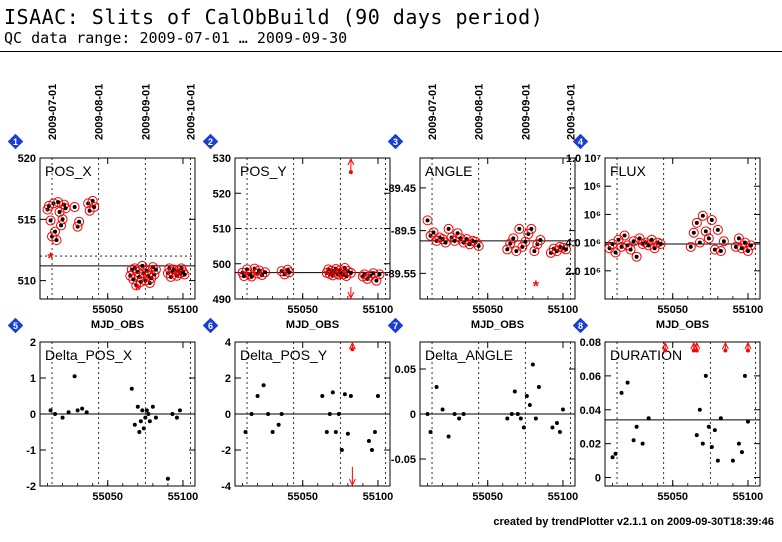 The width and height of the screenshot is (782, 542). Describe the element at coordinates (102, 410) in the screenshot. I see `panel-5: -2 -1 0 1 2 55050 55100 Delta_POS_X 5` at that location.